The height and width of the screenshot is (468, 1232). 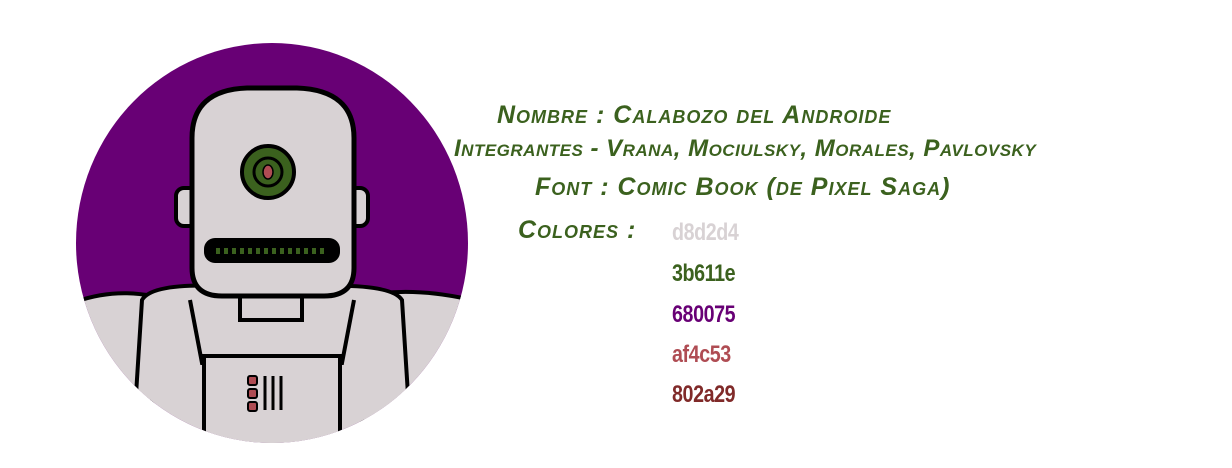 I want to click on chest-light-middle, so click(x=252, y=393).